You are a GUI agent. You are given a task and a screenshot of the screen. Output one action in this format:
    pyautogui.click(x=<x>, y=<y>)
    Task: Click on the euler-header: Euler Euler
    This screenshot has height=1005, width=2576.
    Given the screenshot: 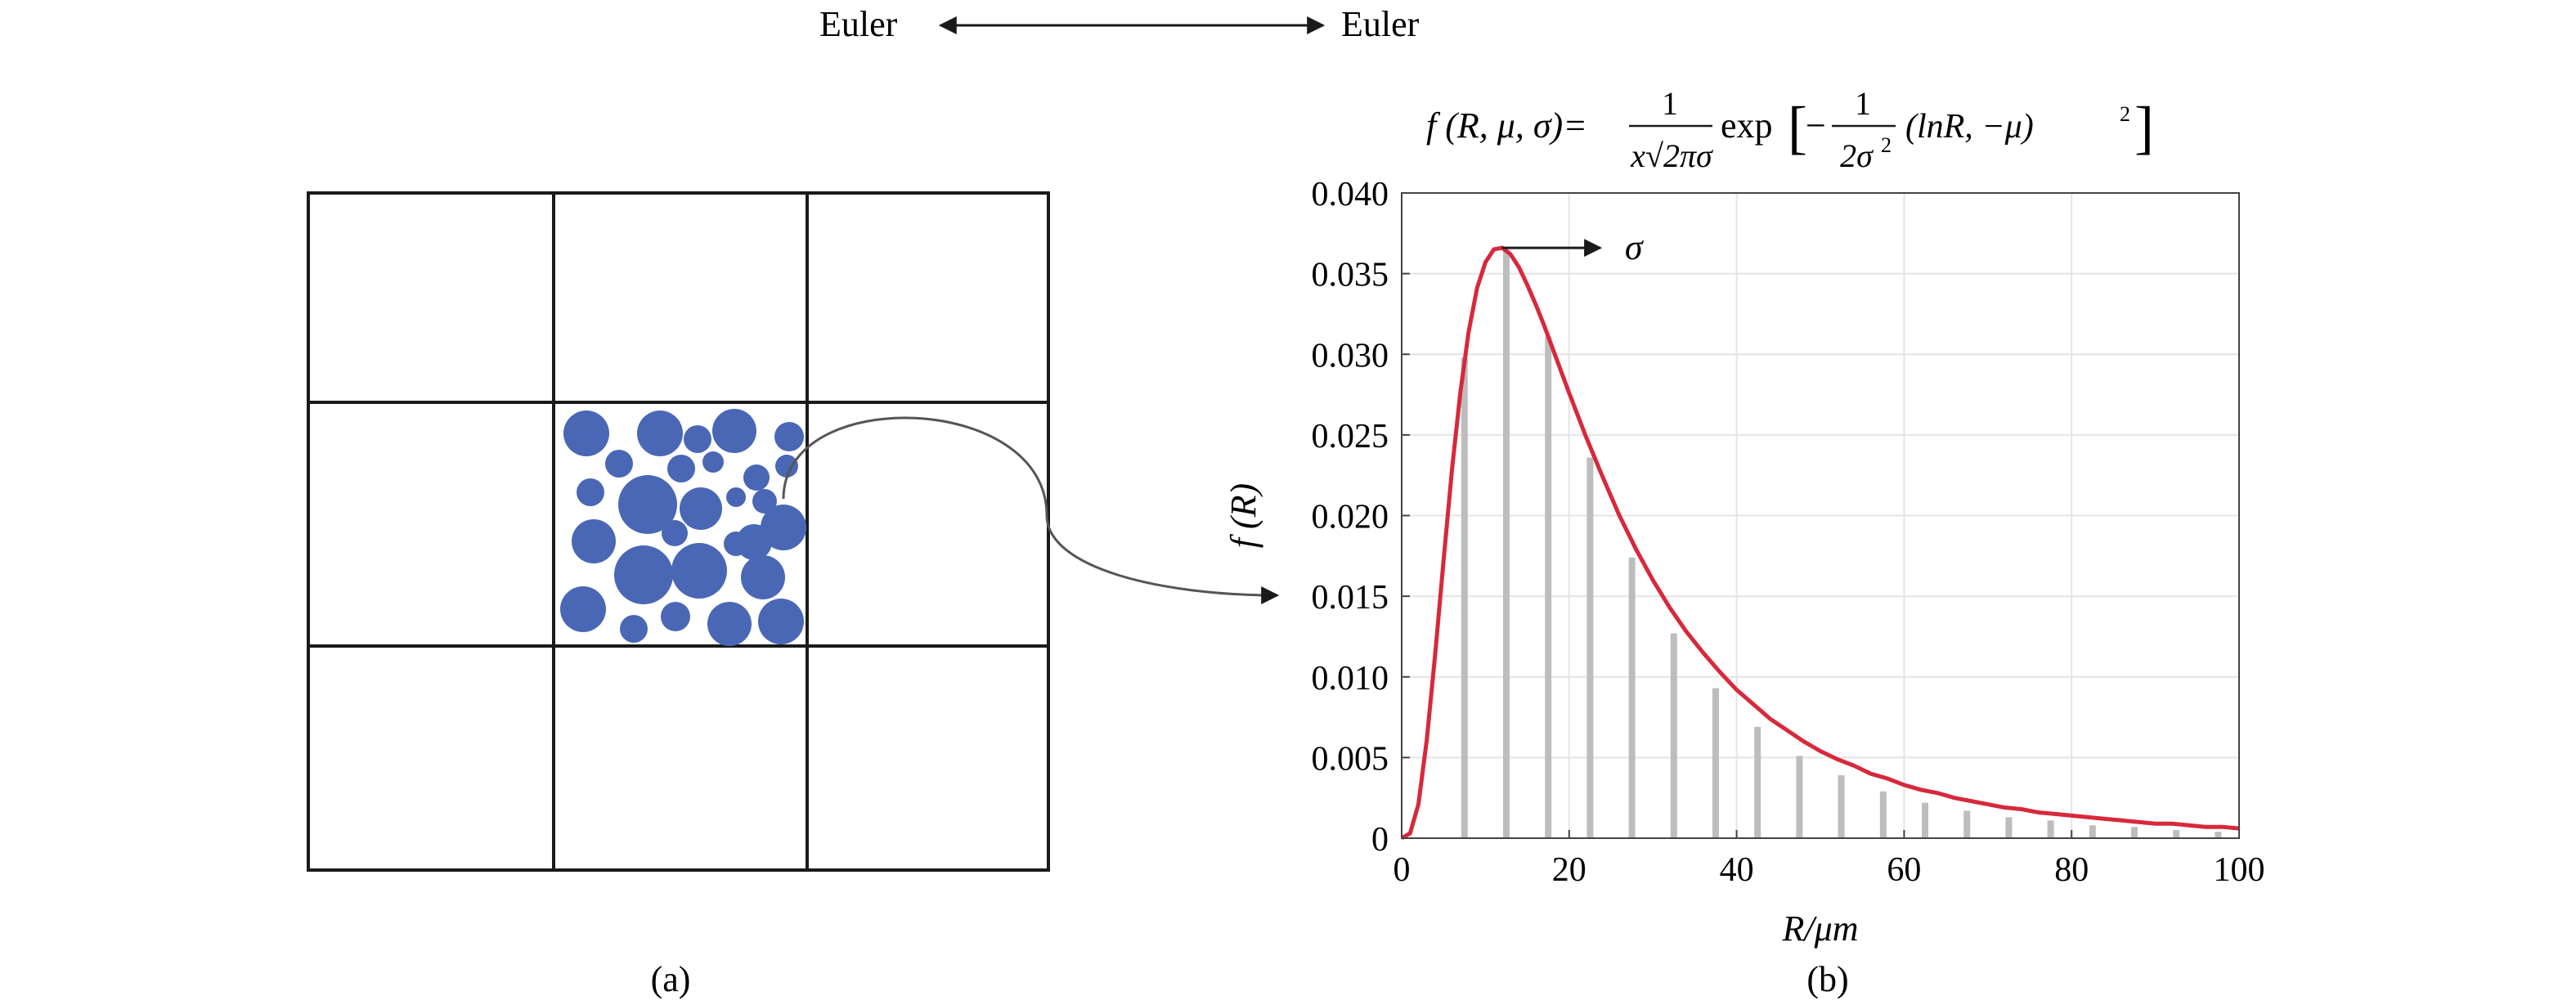 What is the action you would take?
    pyautogui.click(x=1119, y=24)
    